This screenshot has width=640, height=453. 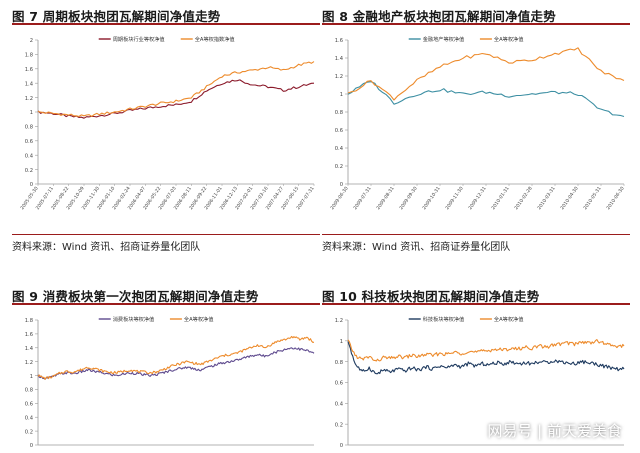 What do you see at coordinates (139, 39) in the screenshot?
I see `legend-label: 周期板块行业等权净值` at bounding box center [139, 39].